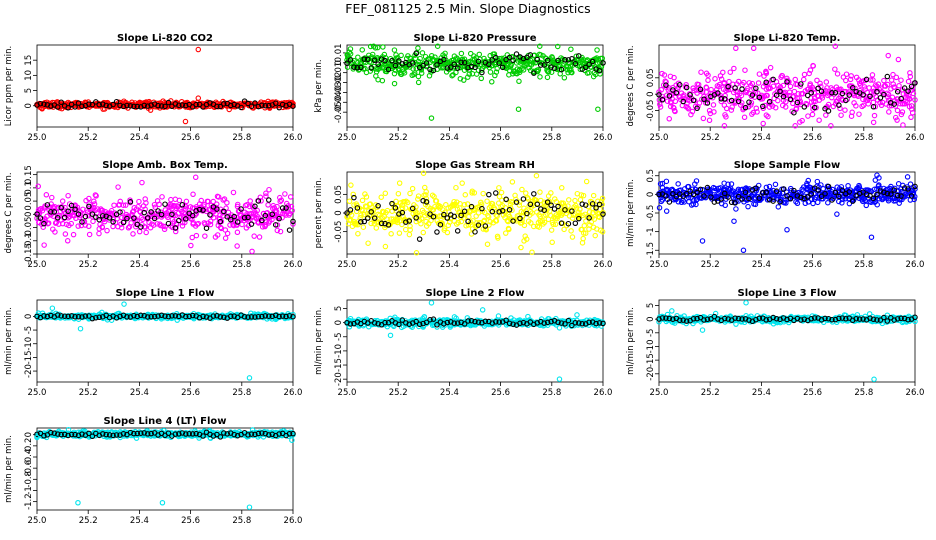 The height and width of the screenshot is (540, 936). I want to click on x-tick-label: 25.6, so click(190, 265).